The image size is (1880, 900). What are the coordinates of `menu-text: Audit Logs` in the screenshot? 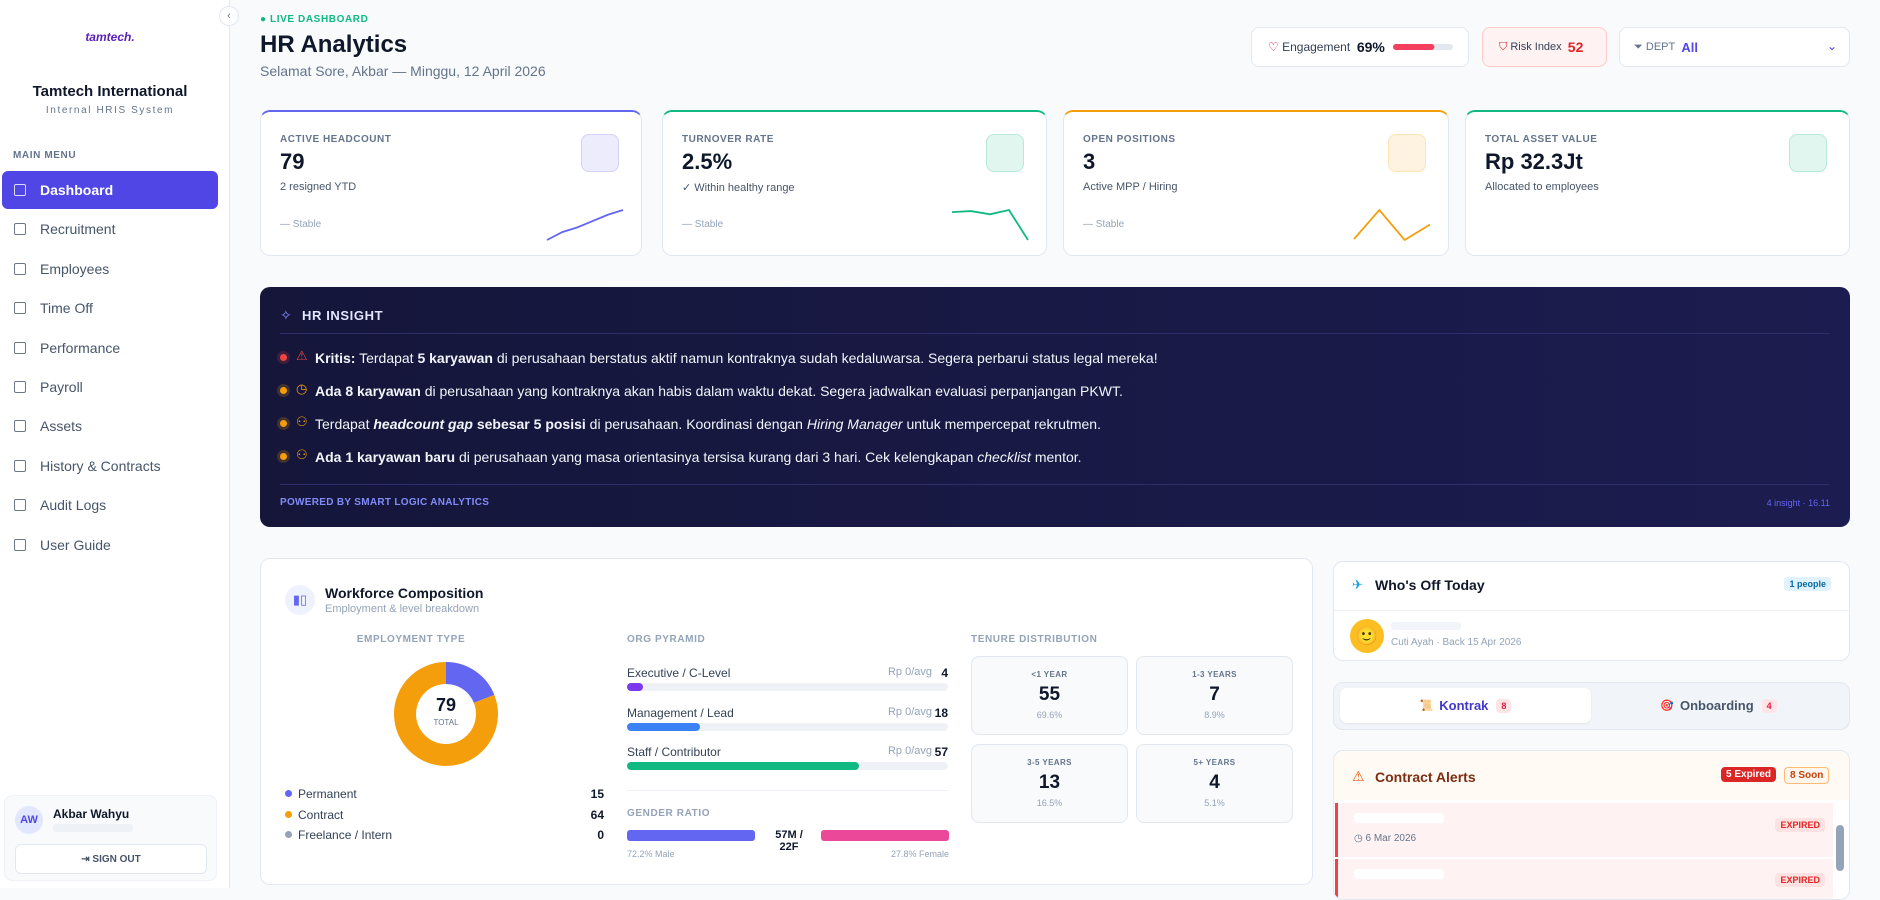 It's located at (73, 505).